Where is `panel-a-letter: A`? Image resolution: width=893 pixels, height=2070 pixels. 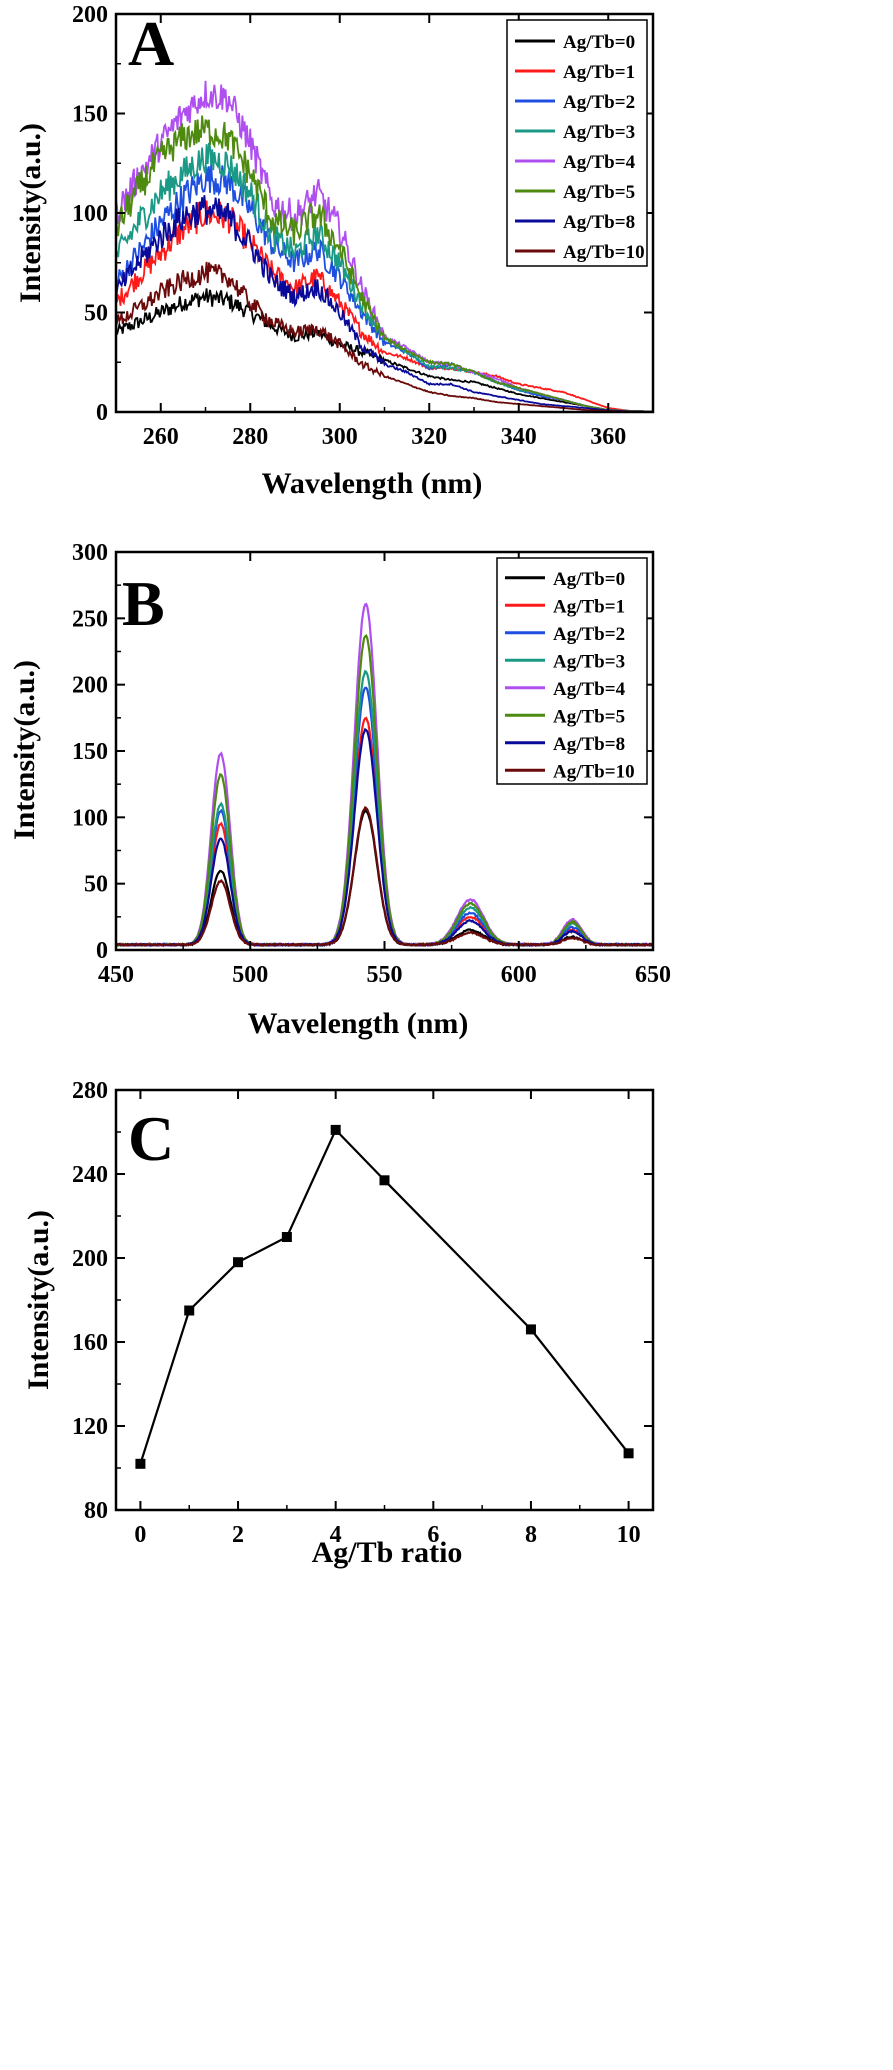
panel-a-letter: A is located at coordinates (151, 43).